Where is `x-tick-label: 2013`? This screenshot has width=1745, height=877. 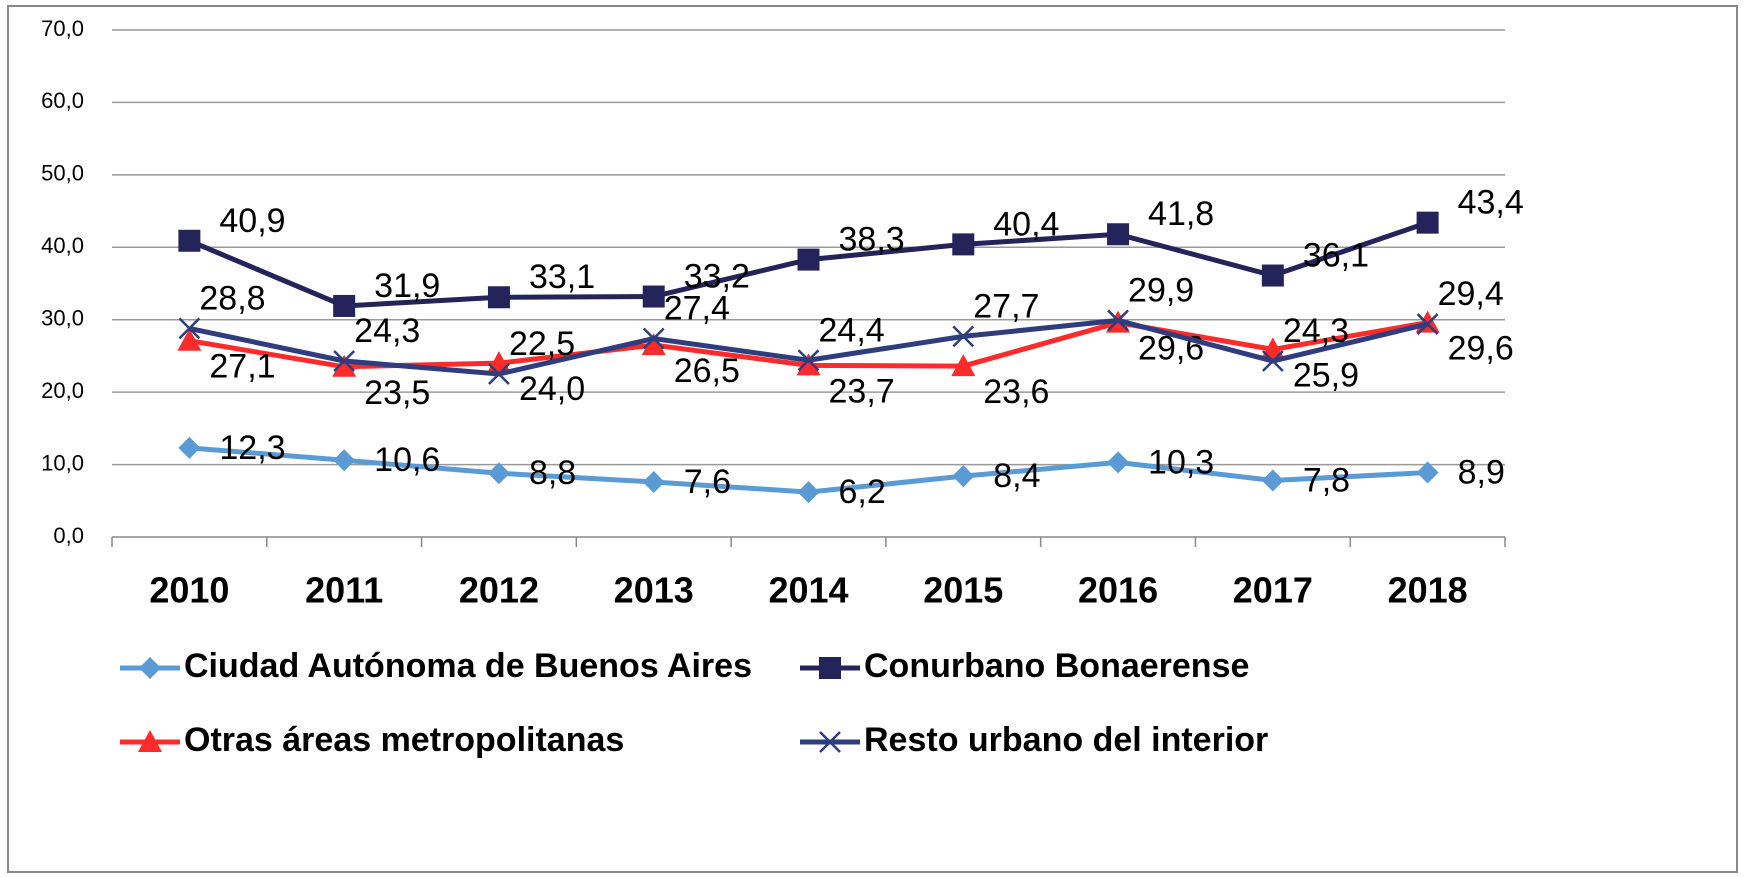 x-tick-label: 2013 is located at coordinates (654, 590).